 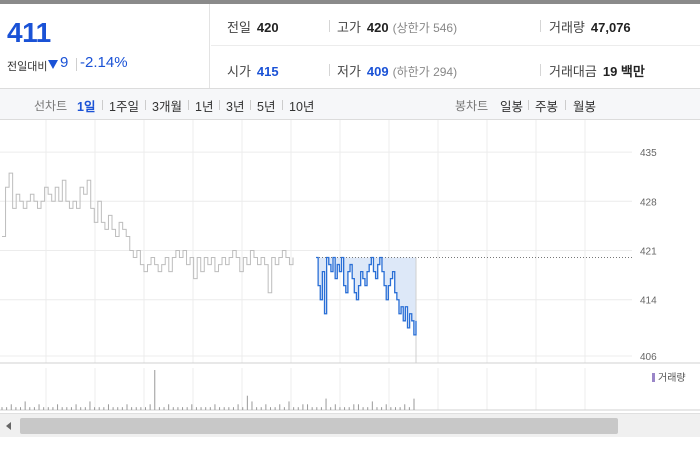 What do you see at coordinates (474, 310) in the screenshot?
I see `chart-area-layer` at bounding box center [474, 310].